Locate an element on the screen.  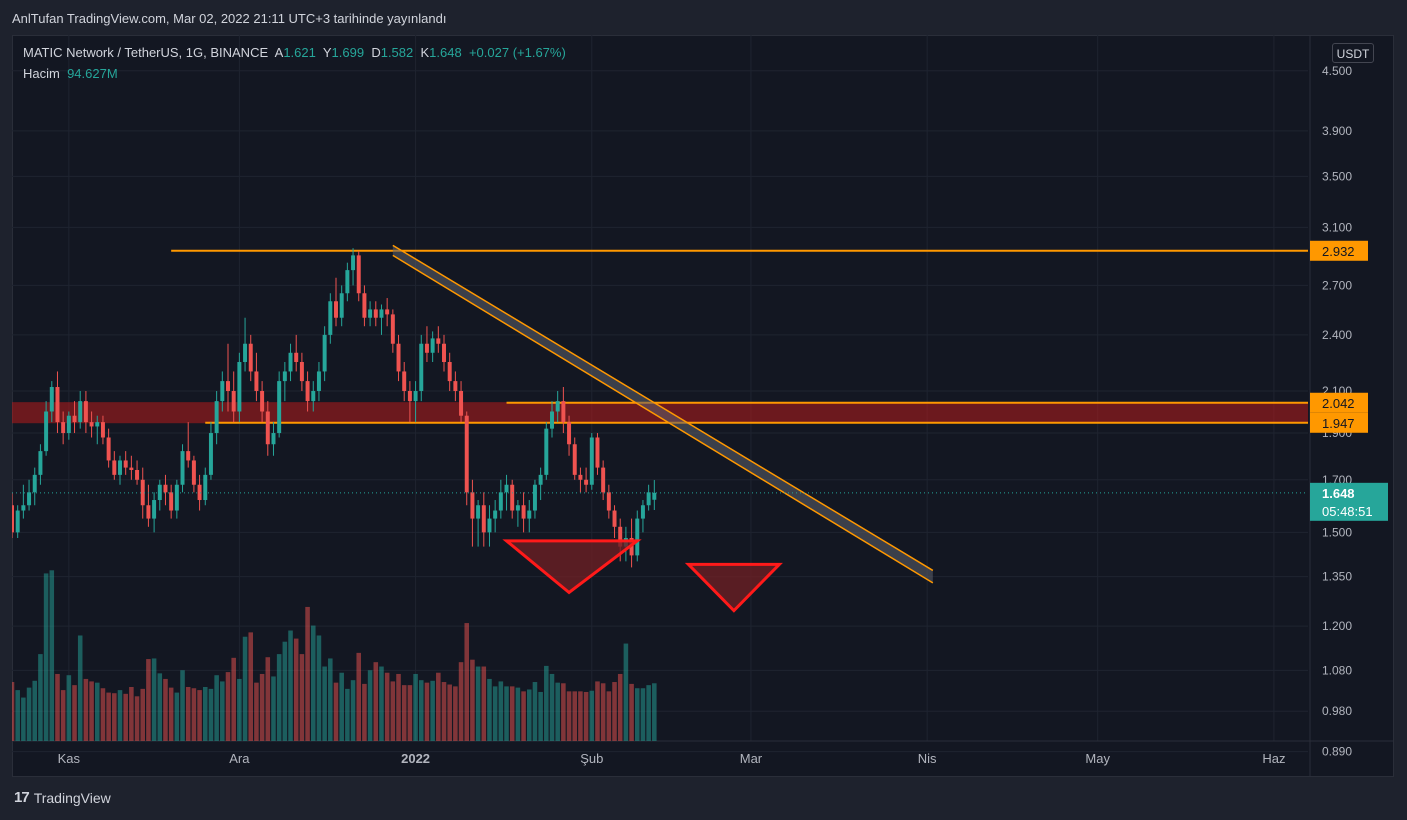
volume-value: 94.627M is located at coordinates (92, 73).